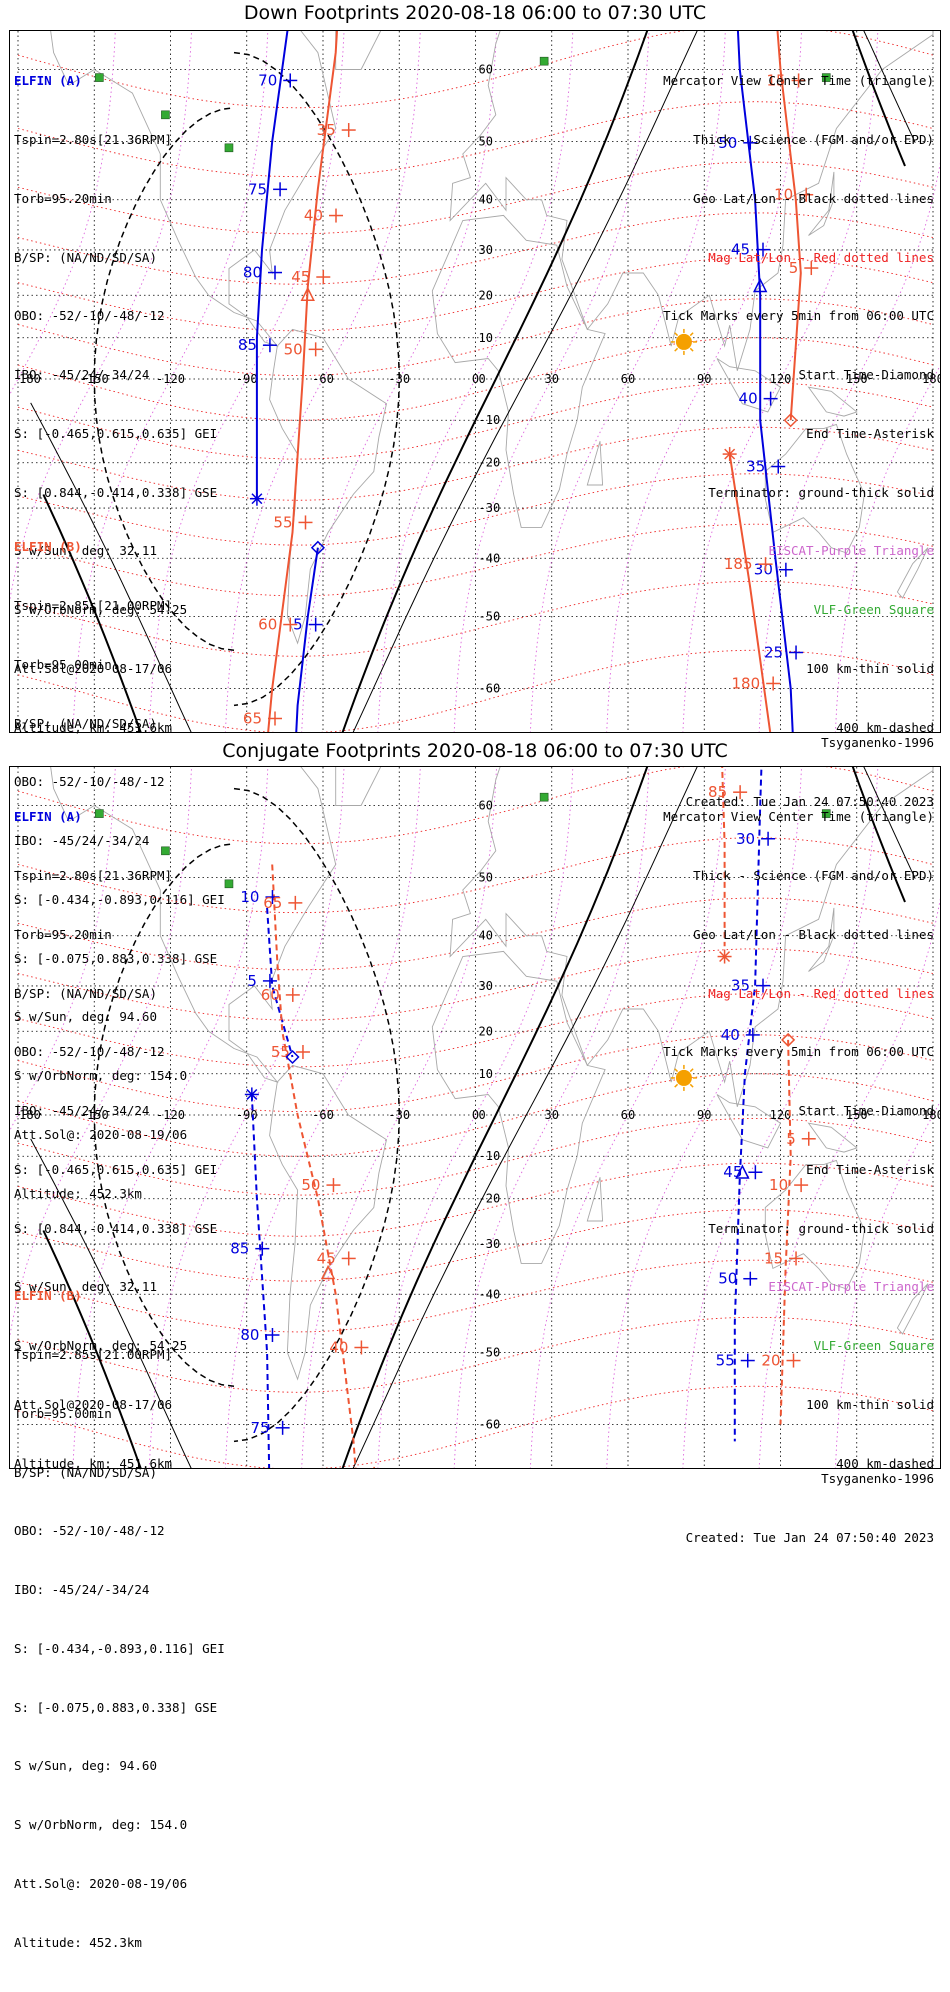 The height and width of the screenshot is (1992, 950). Describe the element at coordinates (249, 897) in the screenshot. I see `elfin-a-time-label: 10` at that location.